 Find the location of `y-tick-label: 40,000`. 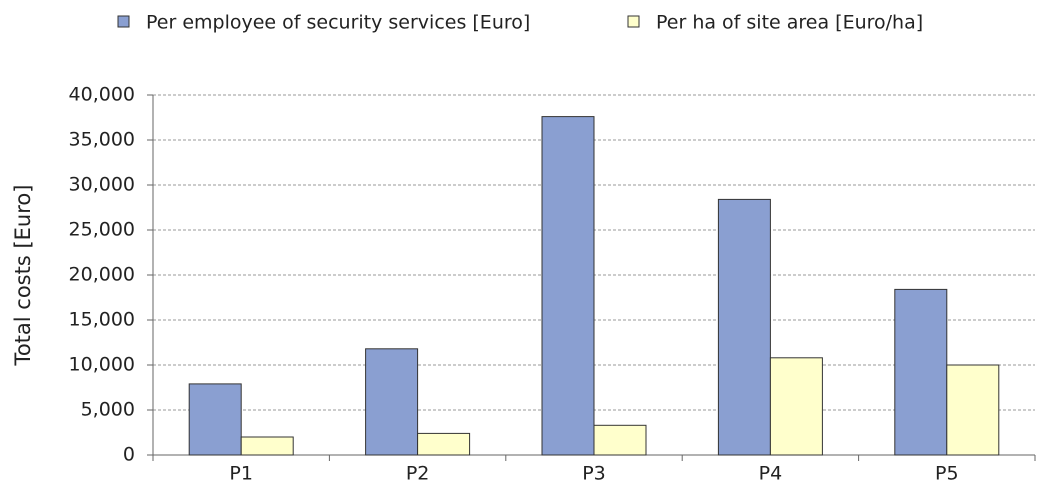

y-tick-label: 40,000 is located at coordinates (102, 95).